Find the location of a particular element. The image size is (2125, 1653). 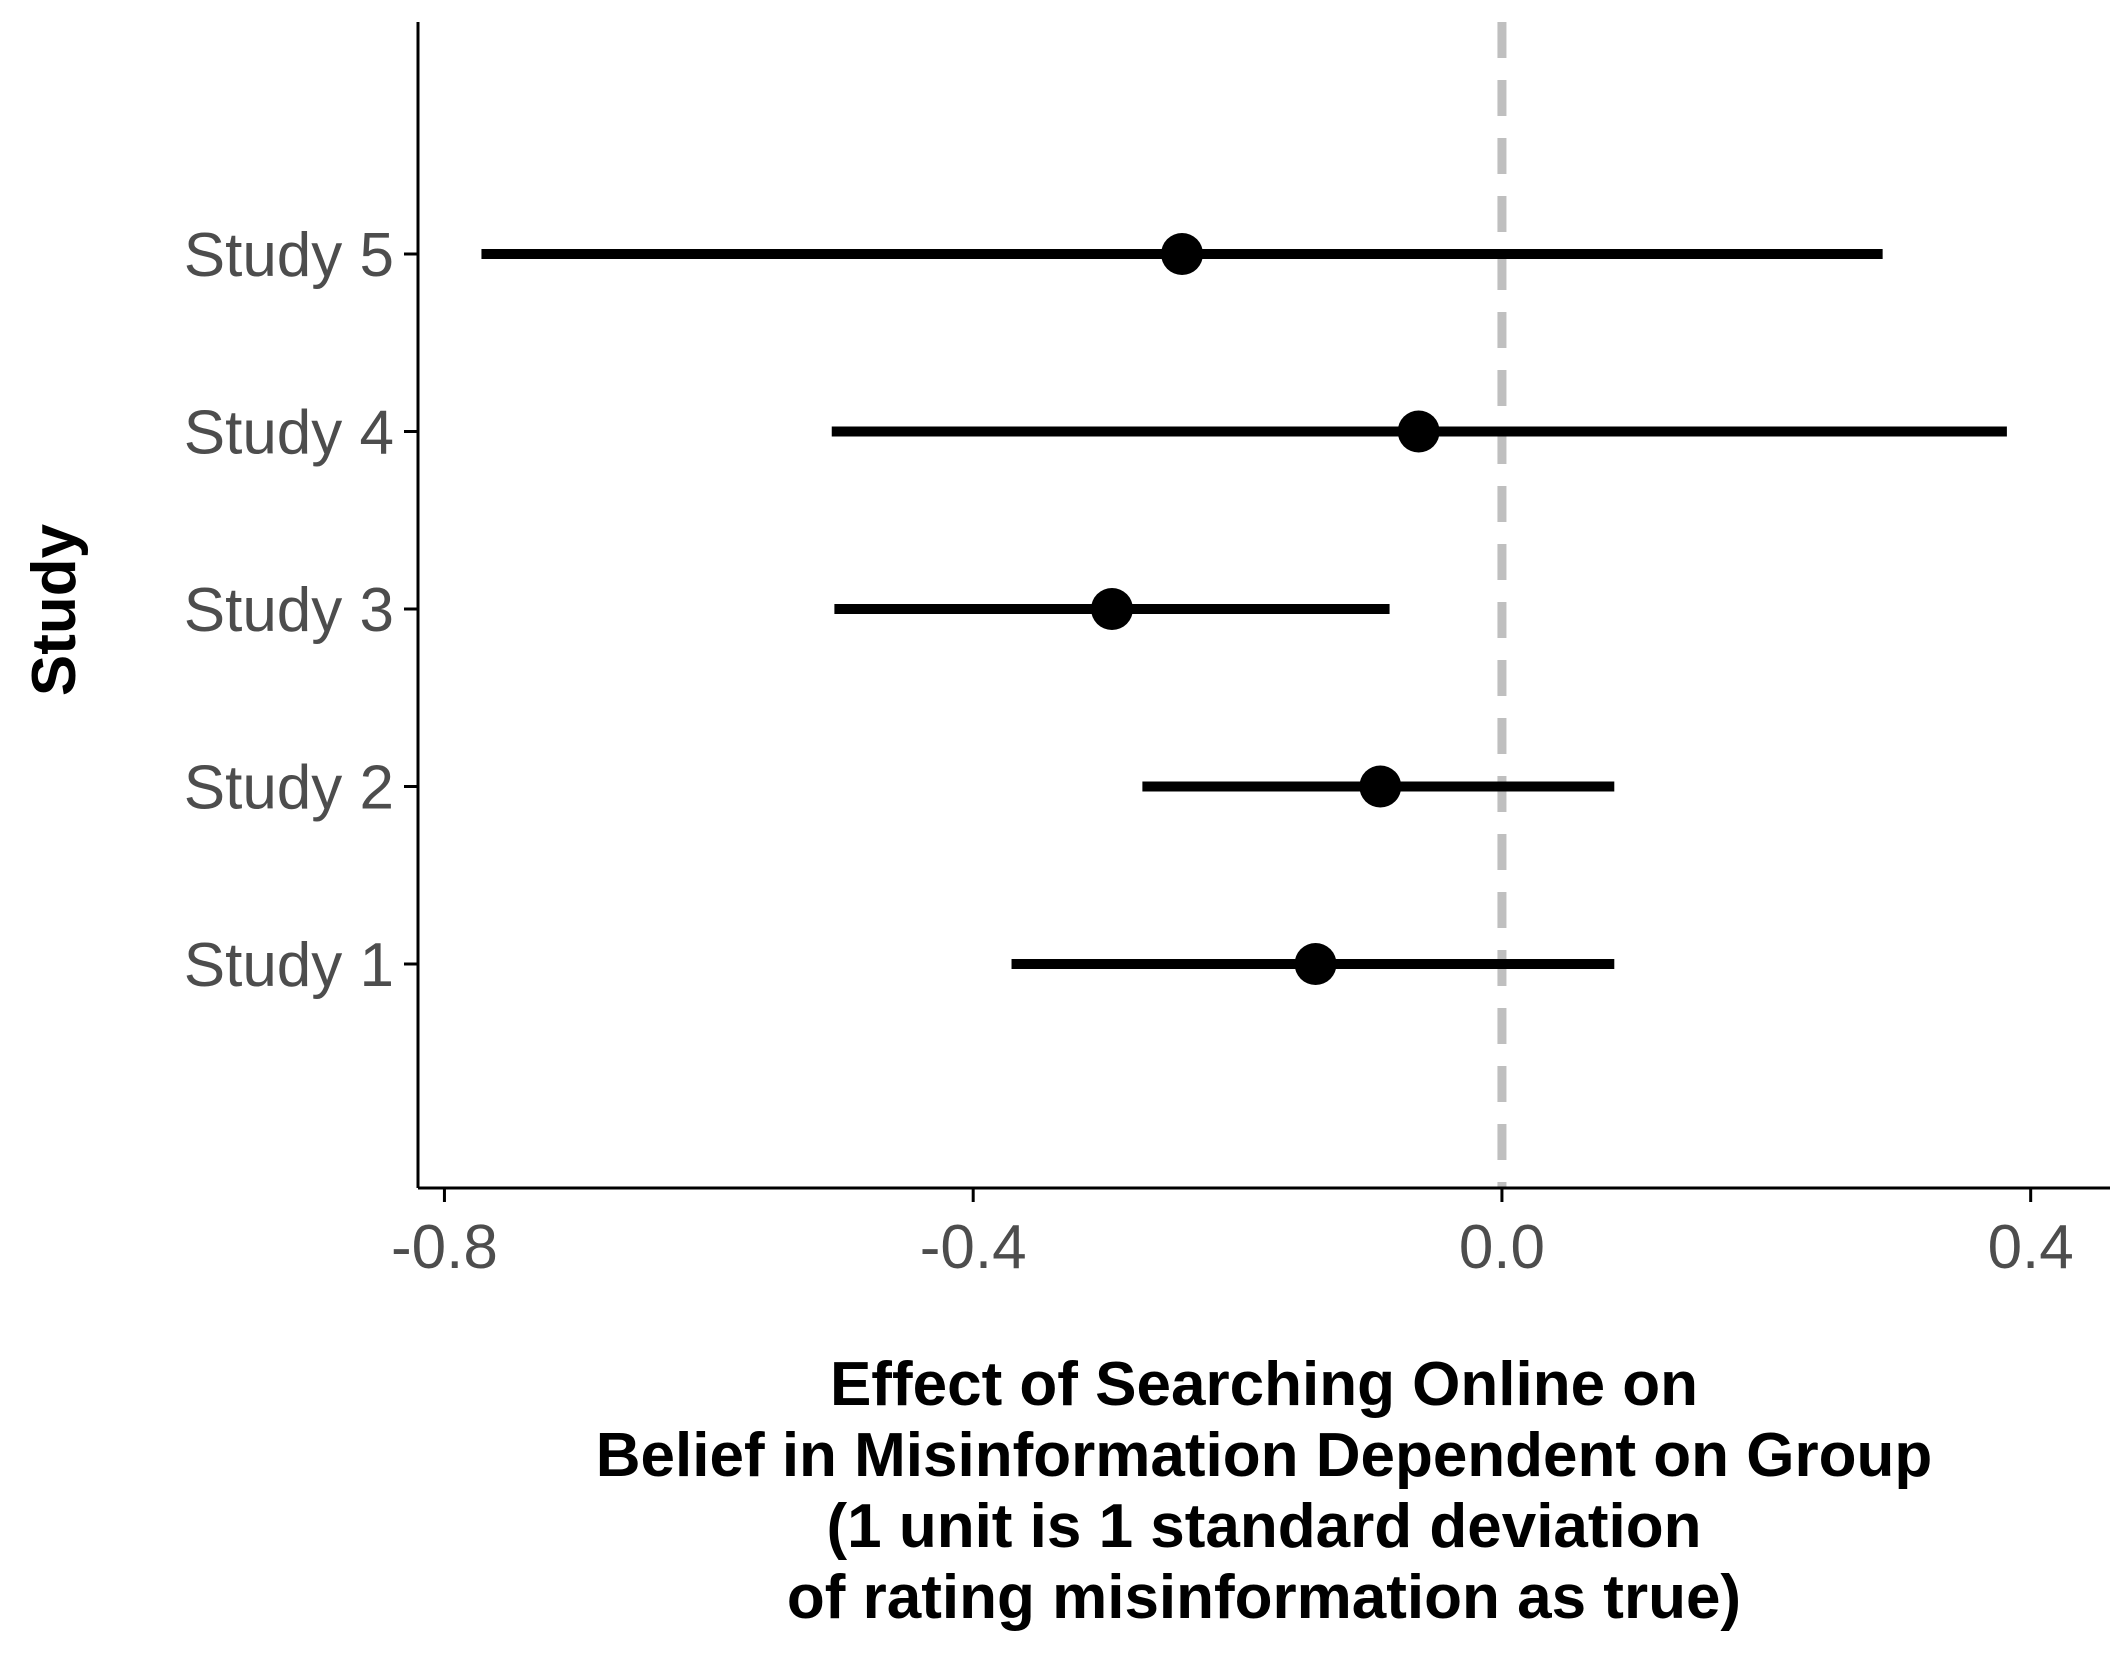

y-ticks: Study 1 Study 2 Study 3 Study 4 Study 5 is located at coordinates (301, 610).